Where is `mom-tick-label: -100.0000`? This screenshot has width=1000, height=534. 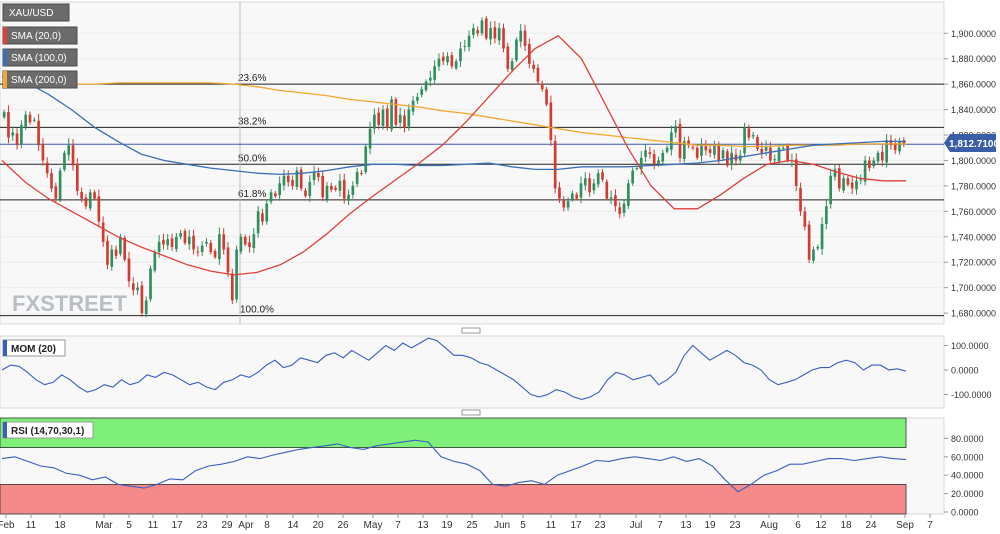 mom-tick-label: -100.0000 is located at coordinates (971, 395).